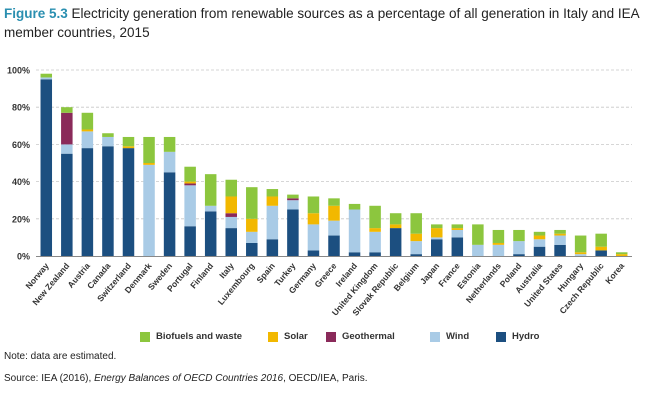 The height and width of the screenshot is (402, 658). What do you see at coordinates (526, 336) in the screenshot?
I see `legend-label: Hydro` at bounding box center [526, 336].